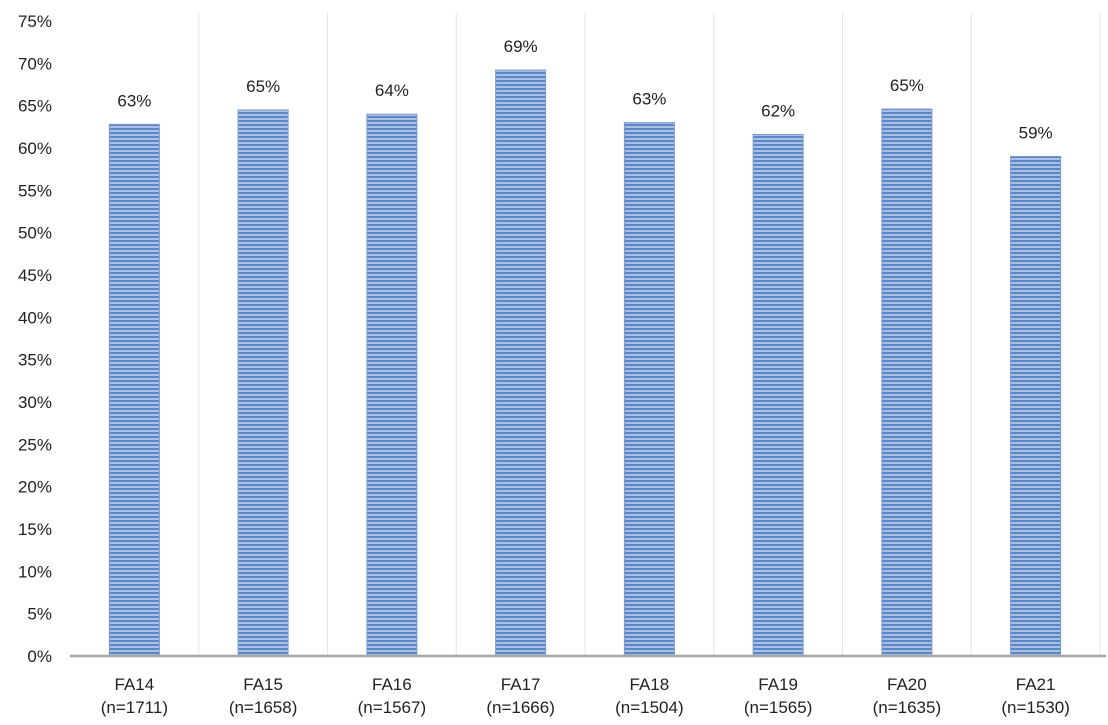 The height and width of the screenshot is (725, 1108). What do you see at coordinates (263, 696) in the screenshot?
I see `x-tick-label: FA15 (n=1658)` at bounding box center [263, 696].